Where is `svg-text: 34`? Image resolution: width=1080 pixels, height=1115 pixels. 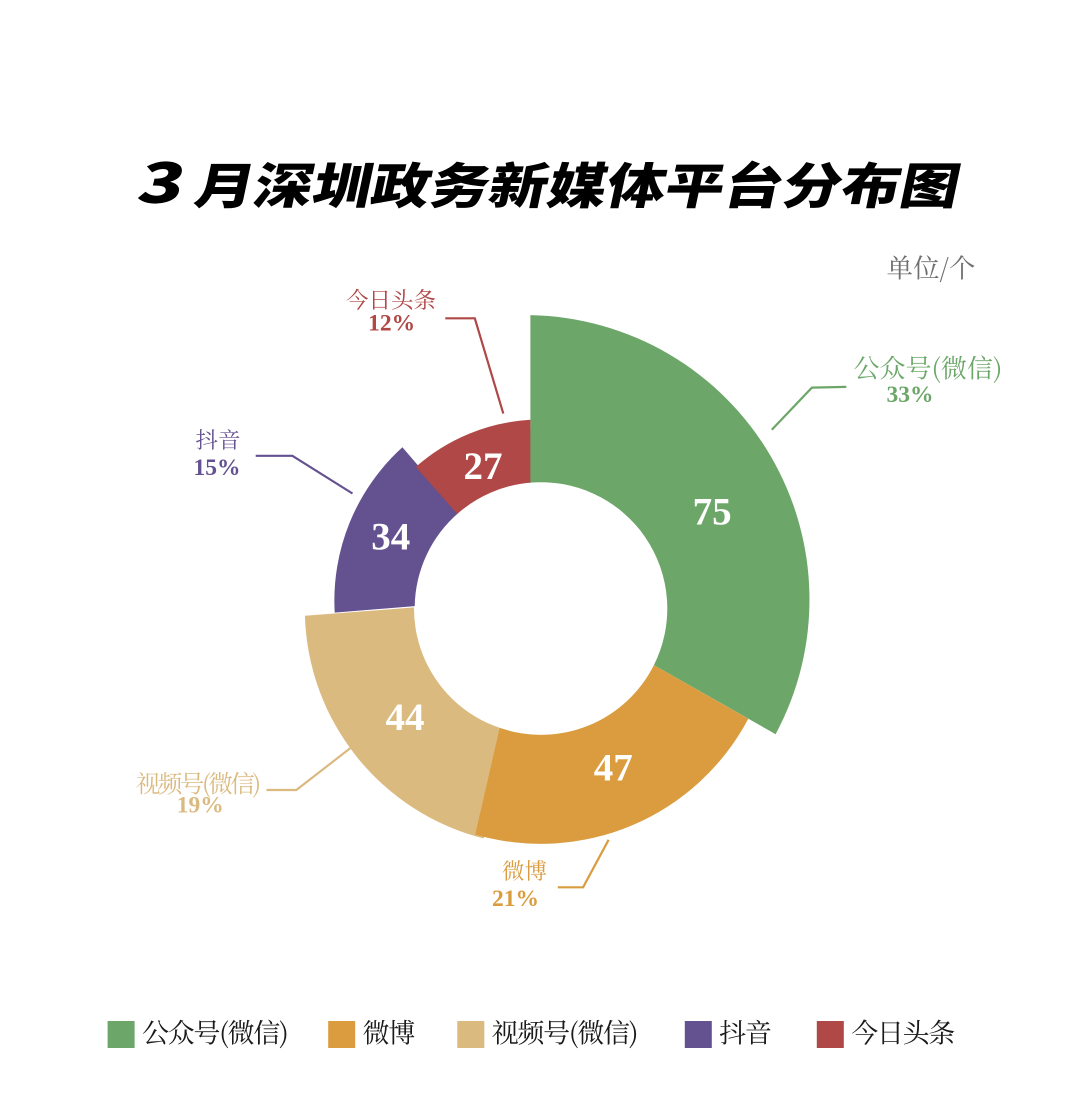
svg-text: 34 is located at coordinates (390, 537).